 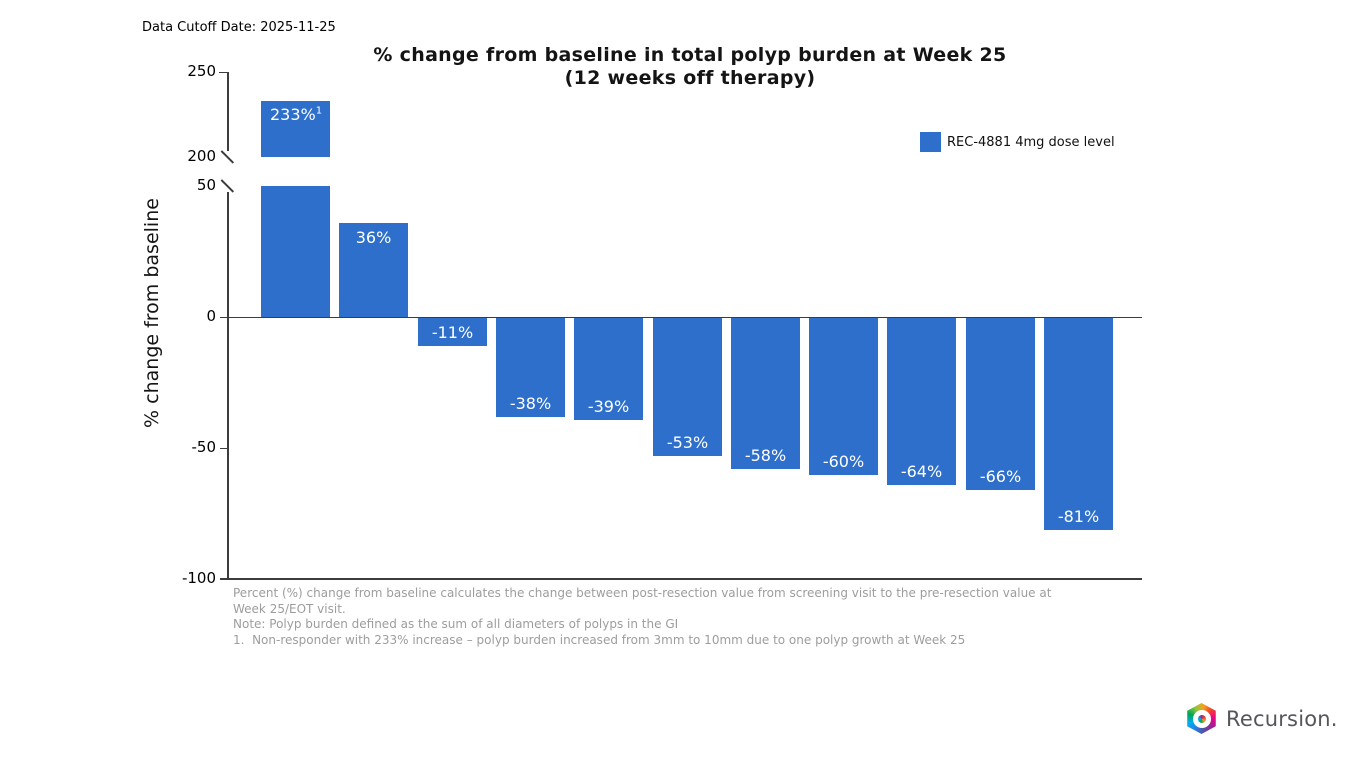 I want to click on y-tick-label: -50, so click(x=204, y=447).